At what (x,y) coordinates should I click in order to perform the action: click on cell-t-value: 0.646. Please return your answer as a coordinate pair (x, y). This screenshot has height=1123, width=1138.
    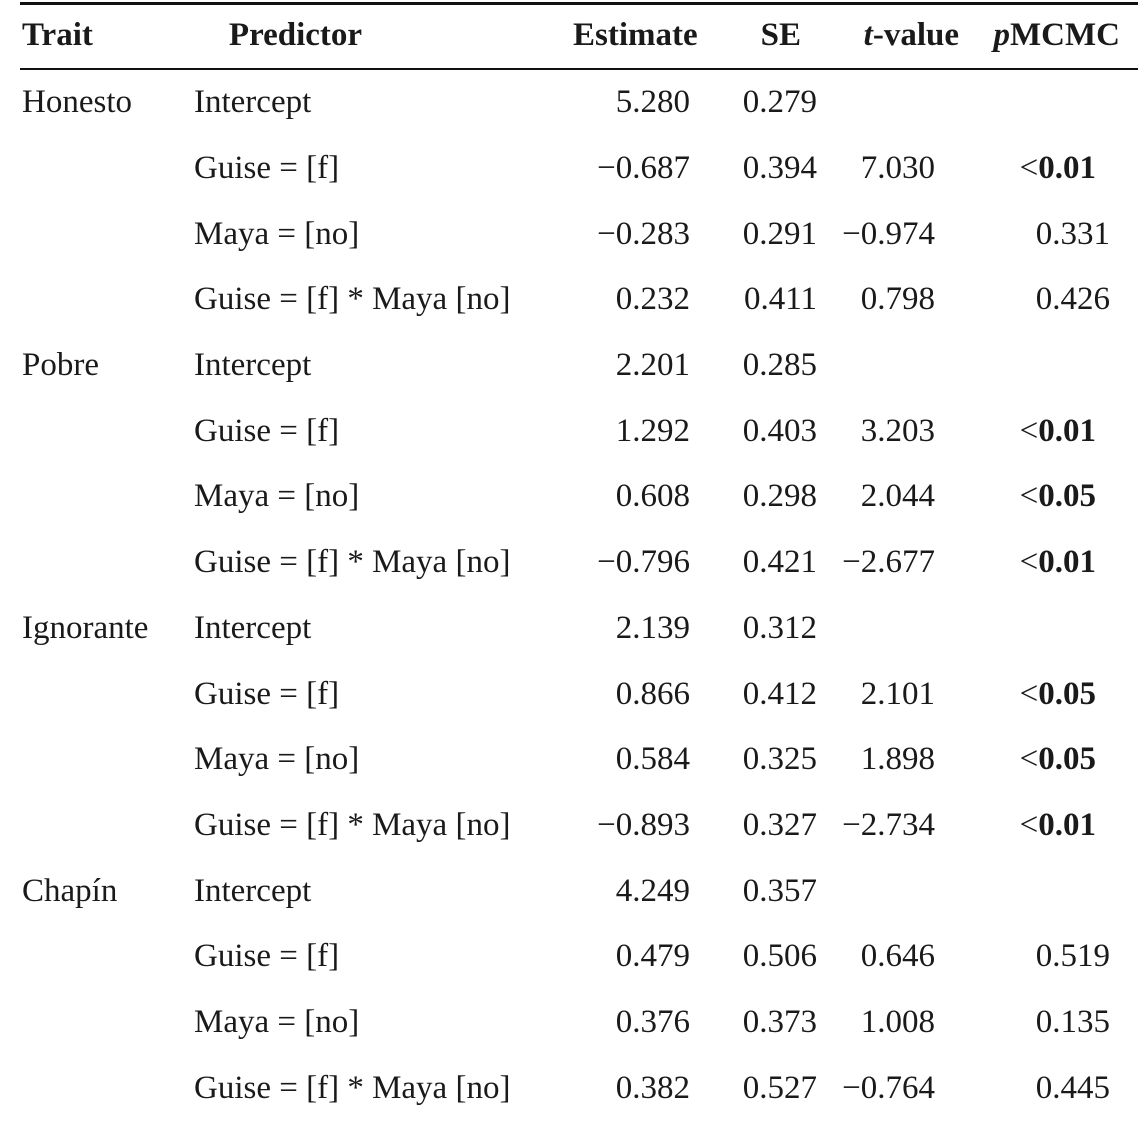
    Looking at the image, I should click on (897, 956).